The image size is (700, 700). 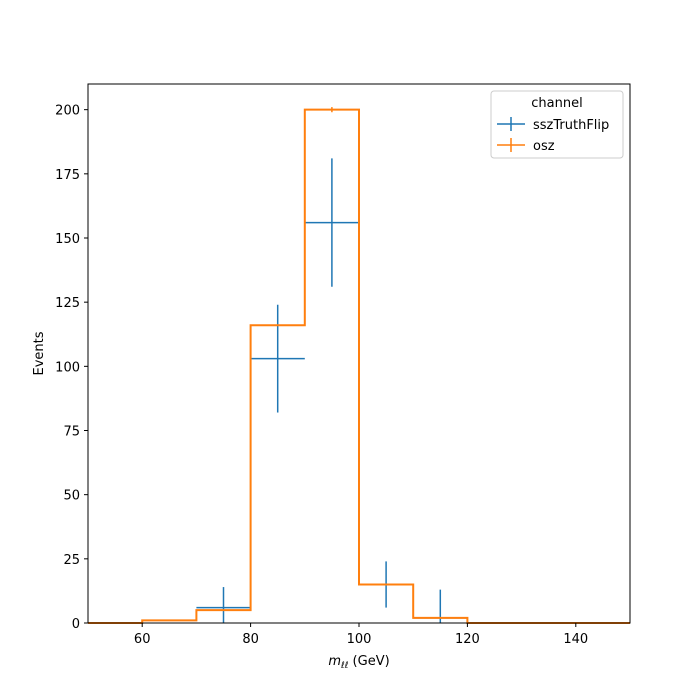 I want to click on y-tick-label: 50, so click(x=71, y=496).